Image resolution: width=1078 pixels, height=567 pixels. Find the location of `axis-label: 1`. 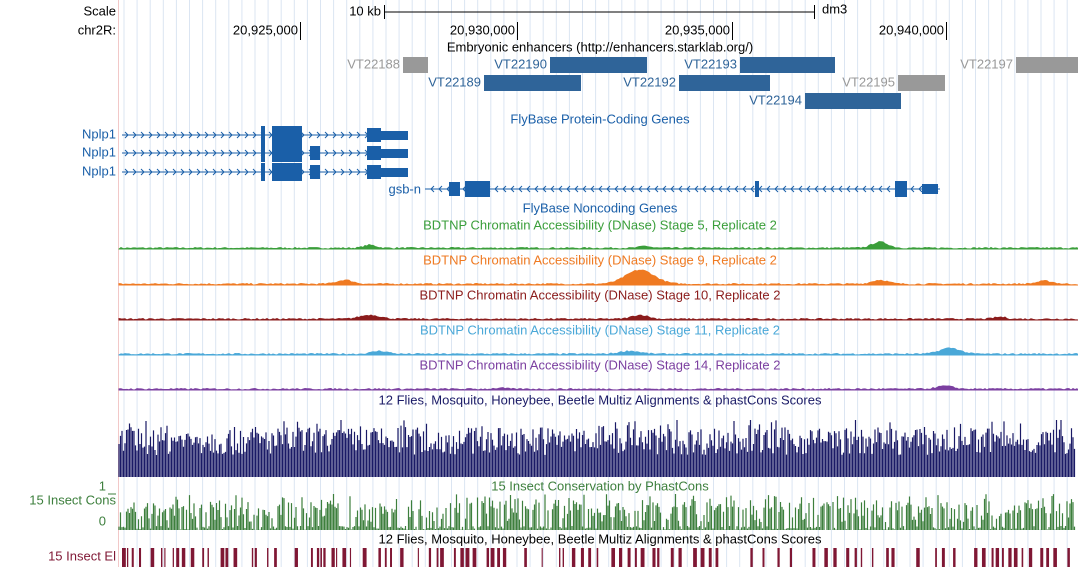

axis-label: 1 is located at coordinates (102, 485).